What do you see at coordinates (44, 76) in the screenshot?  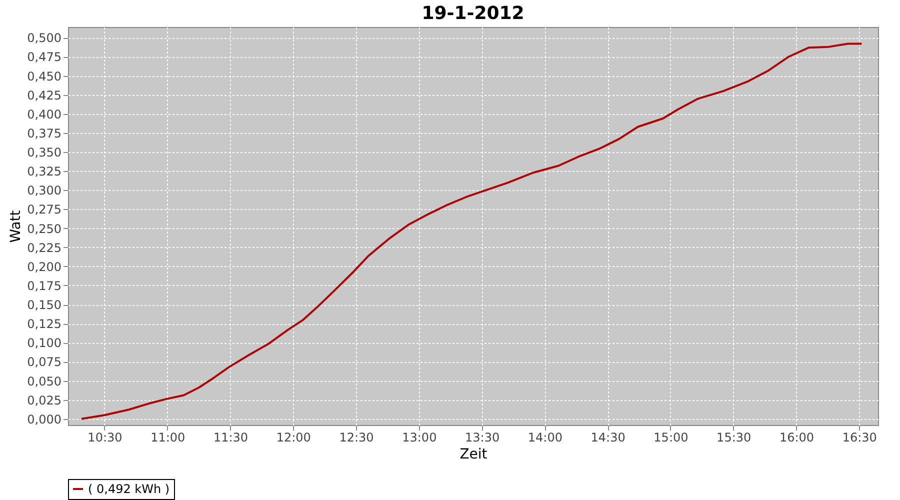 I see `y-tick-label: 0,450` at bounding box center [44, 76].